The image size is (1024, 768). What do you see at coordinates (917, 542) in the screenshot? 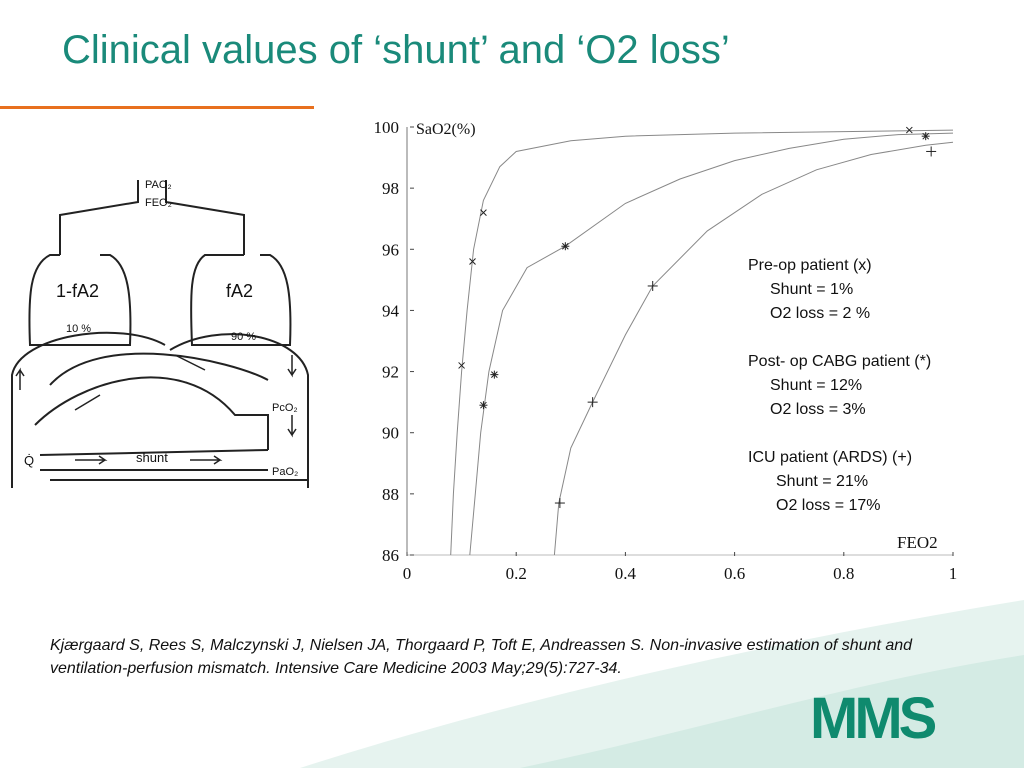
I see `x-axis-label: FEO2` at bounding box center [917, 542].